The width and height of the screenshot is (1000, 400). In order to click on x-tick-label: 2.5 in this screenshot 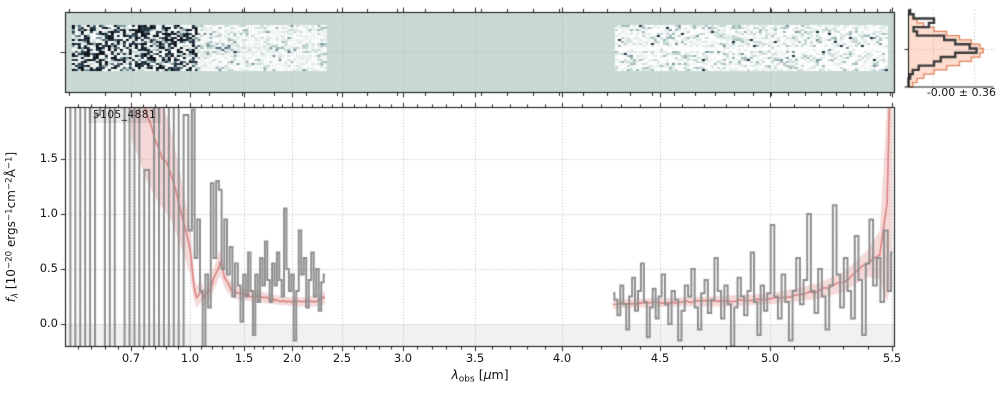, I will do `click(342, 358)`.